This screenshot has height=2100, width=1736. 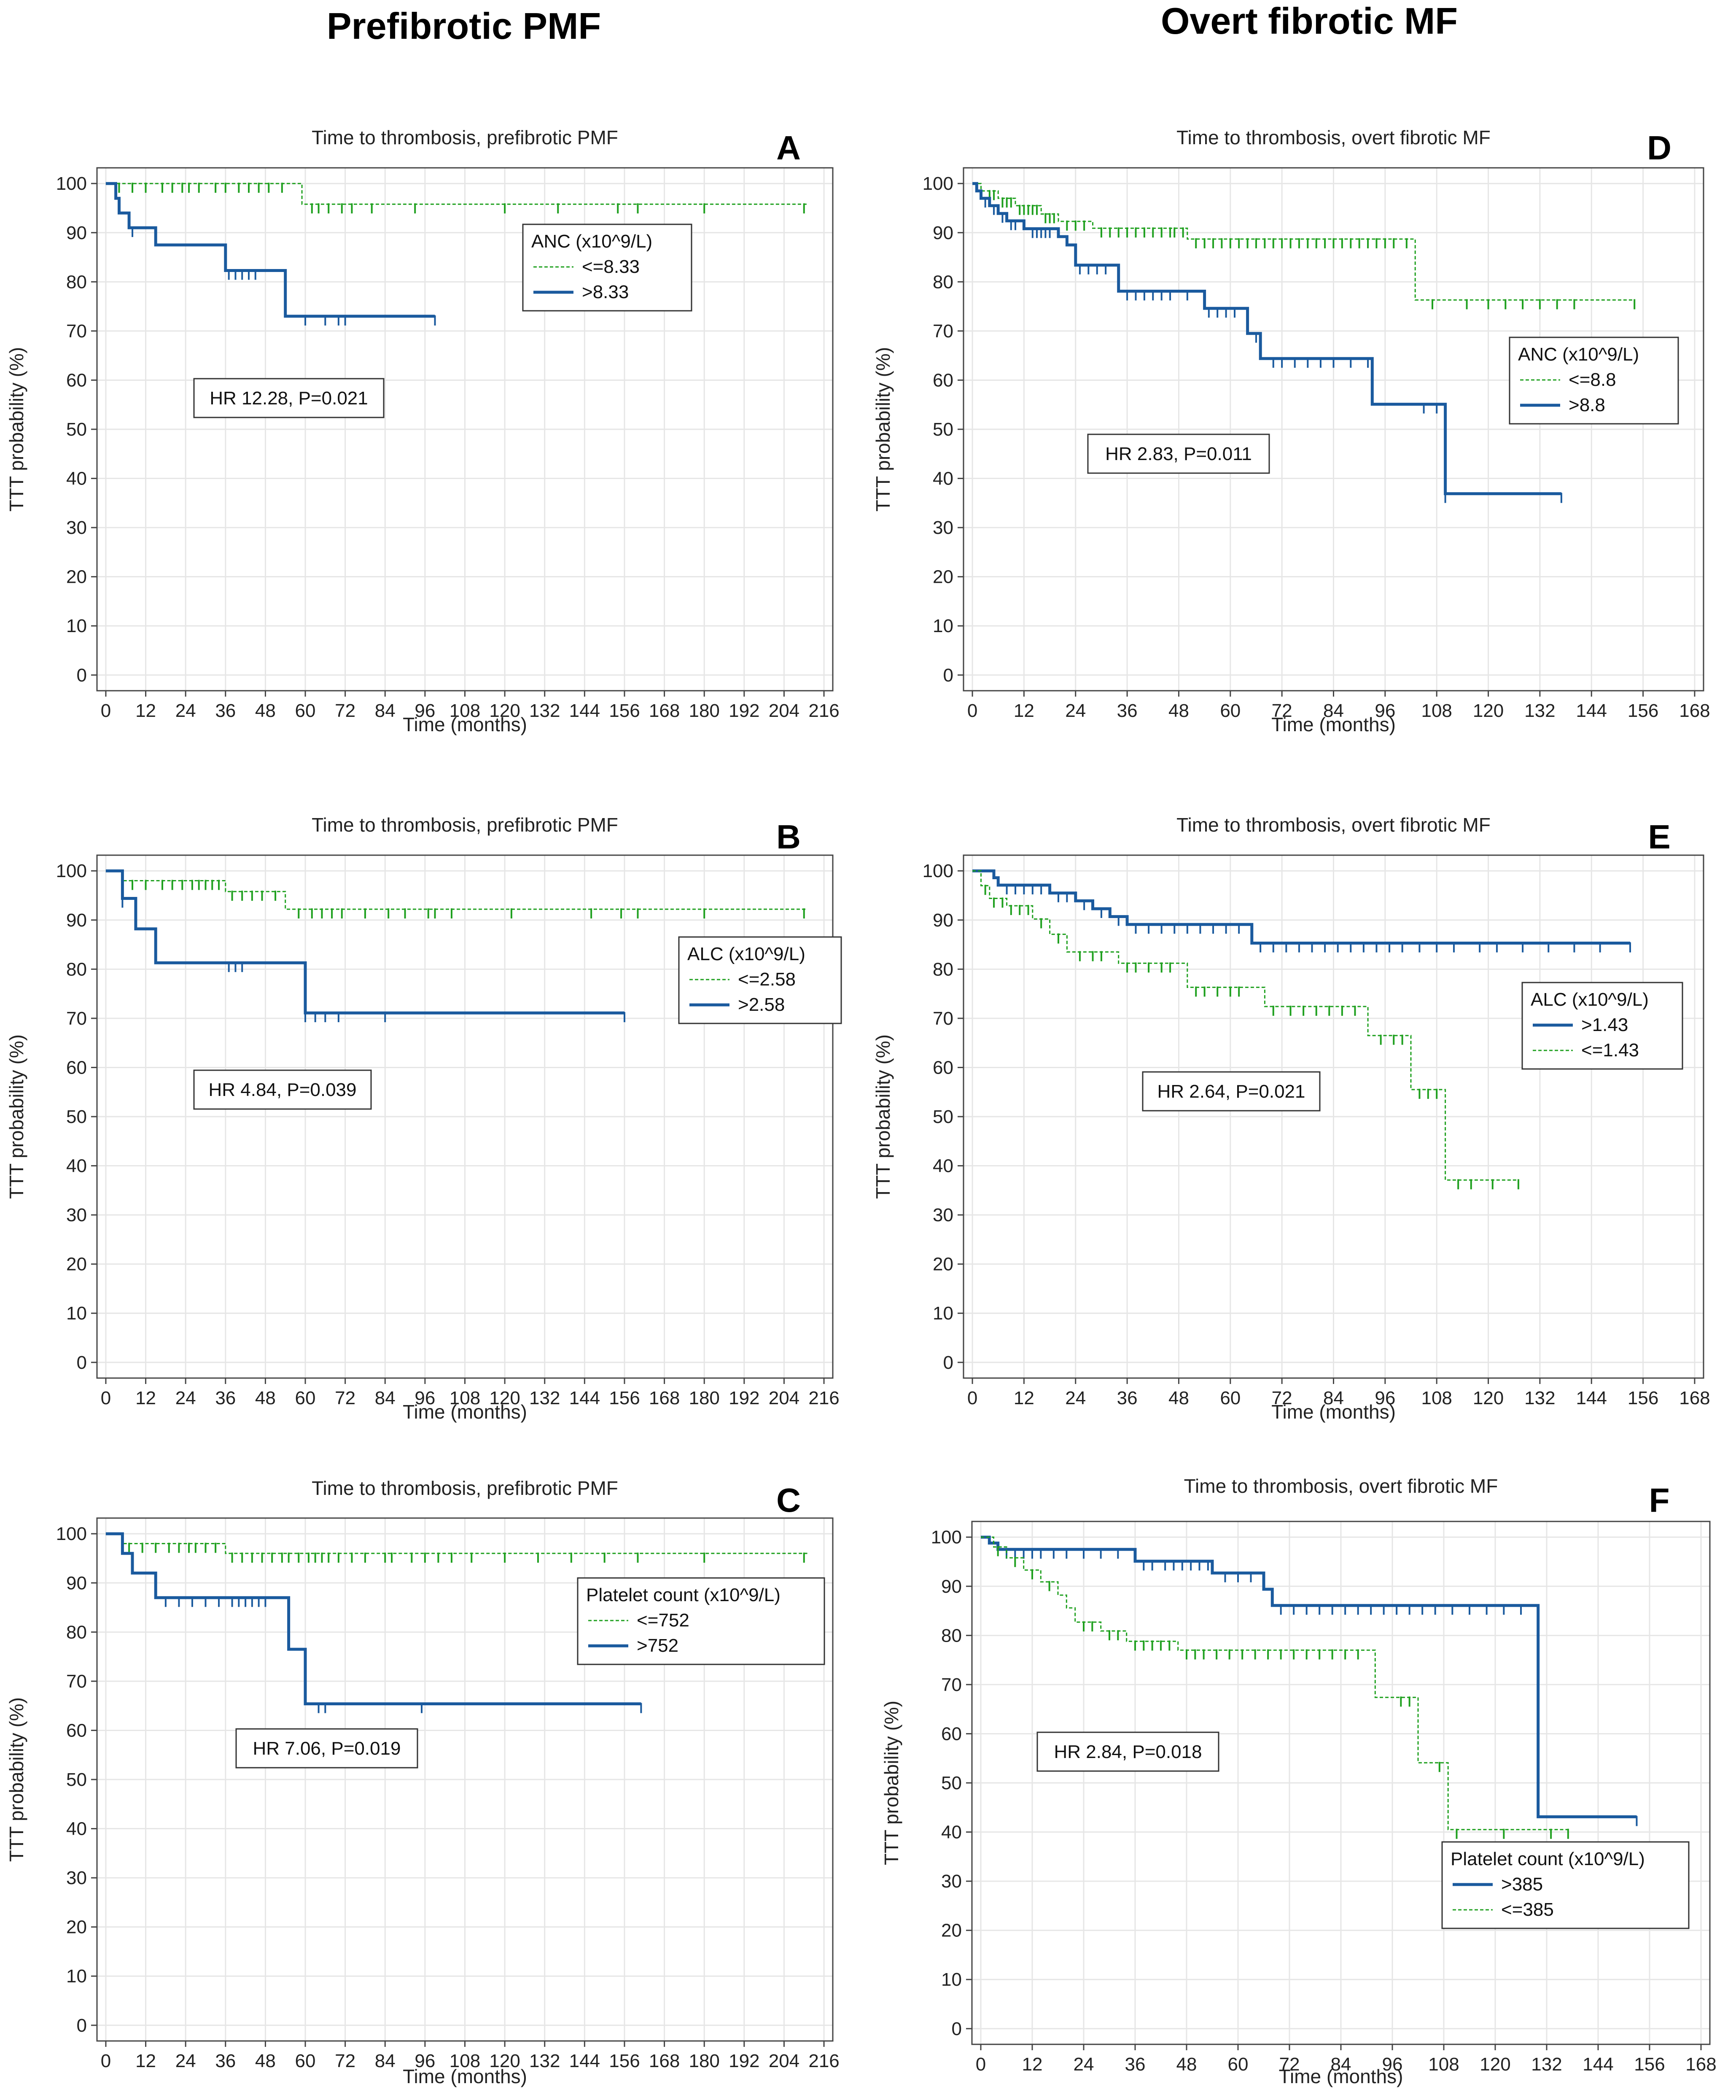 I want to click on legend-label: >752, so click(x=657, y=1645).